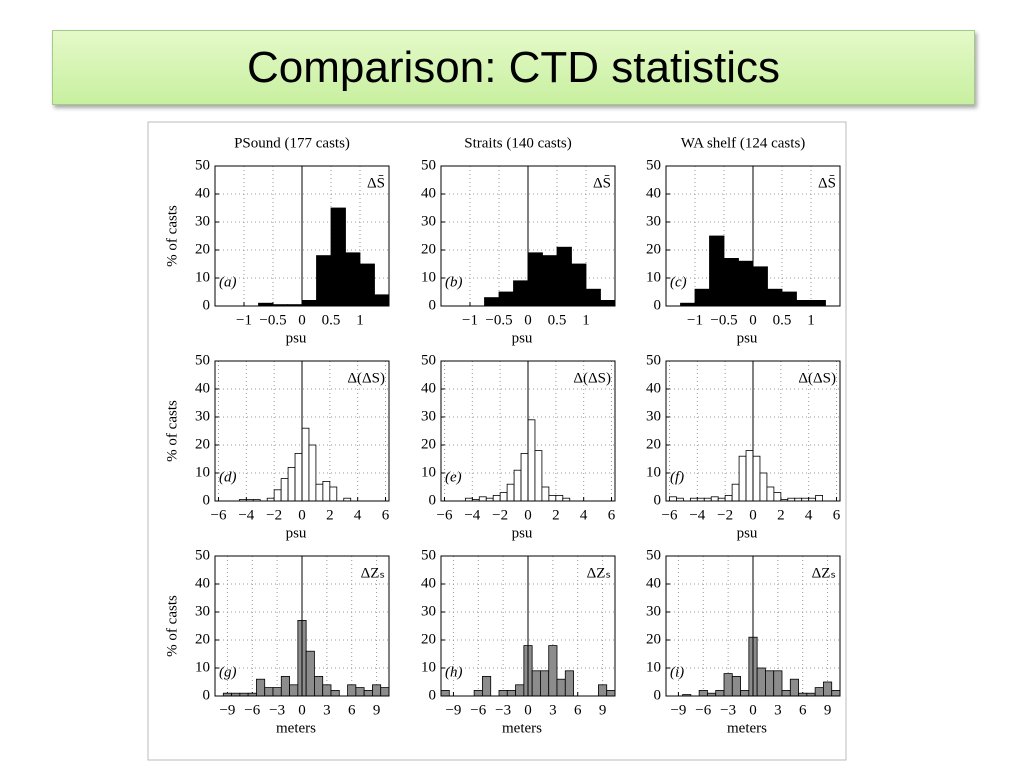 This screenshot has height=768, width=1024. I want to click on x-tick-label: 0.5, so click(557, 320).